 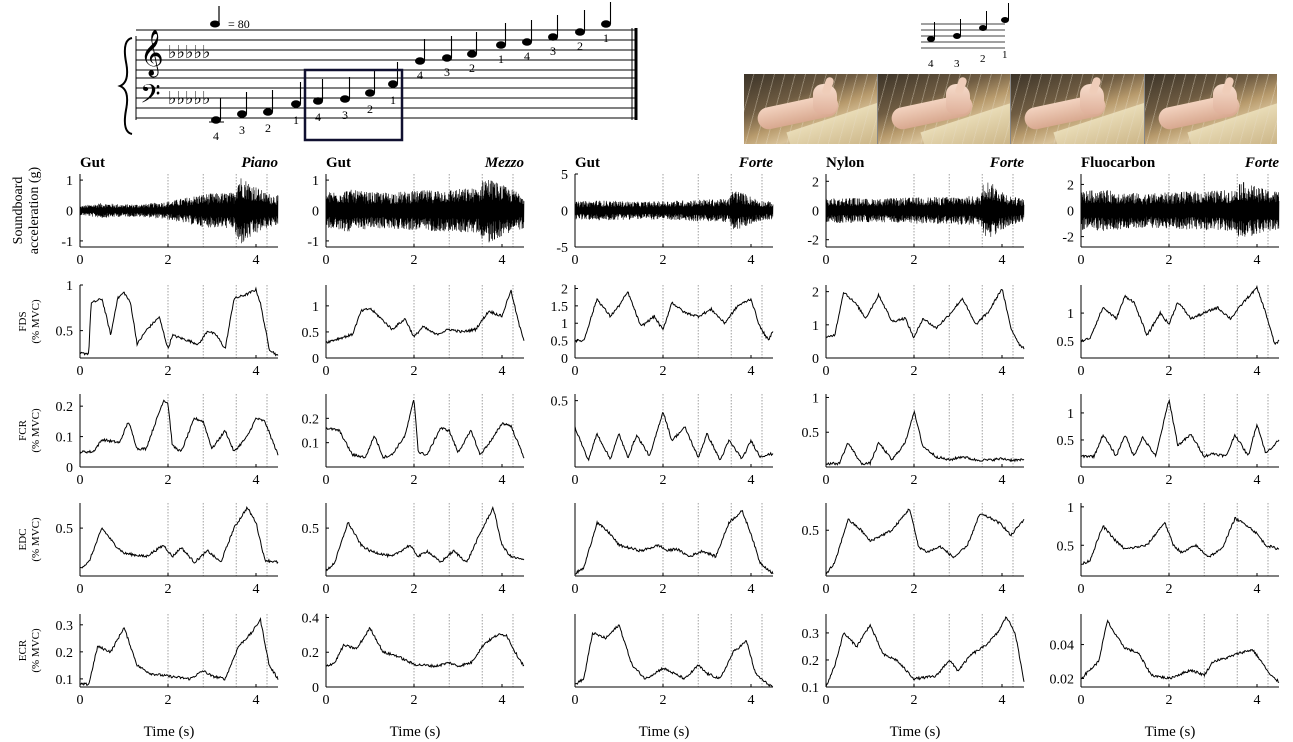 What do you see at coordinates (1168, 549) in the screenshot?
I see `panel-4-3: 0 2 4 0.5 1` at bounding box center [1168, 549].